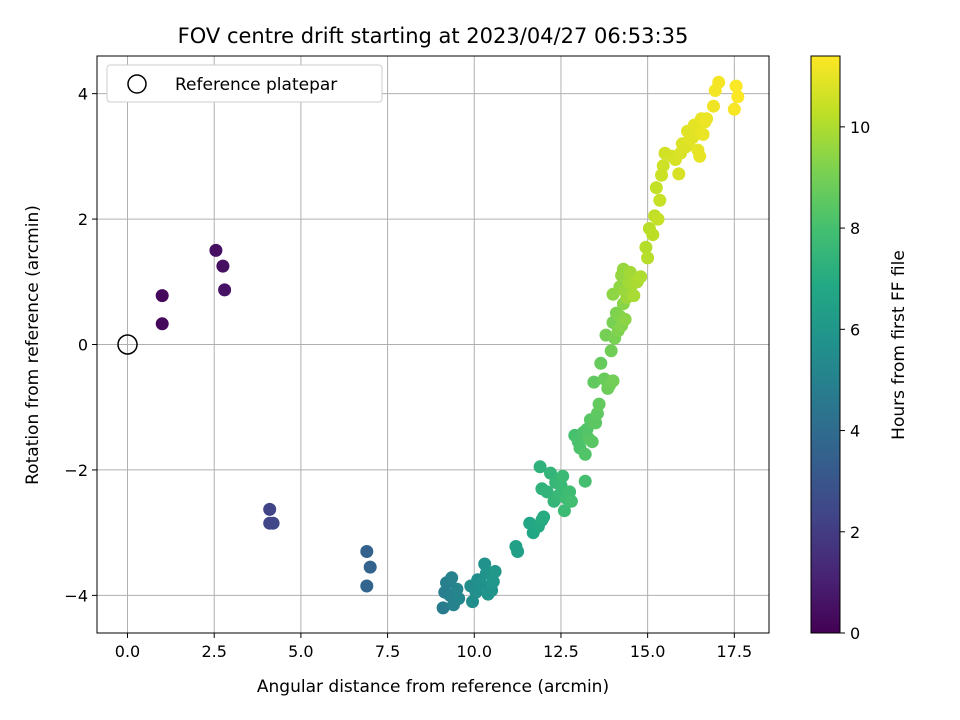 The width and height of the screenshot is (960, 720). I want to click on colorbar-ticks: 0 2 4 6 8 10, so click(855, 380).